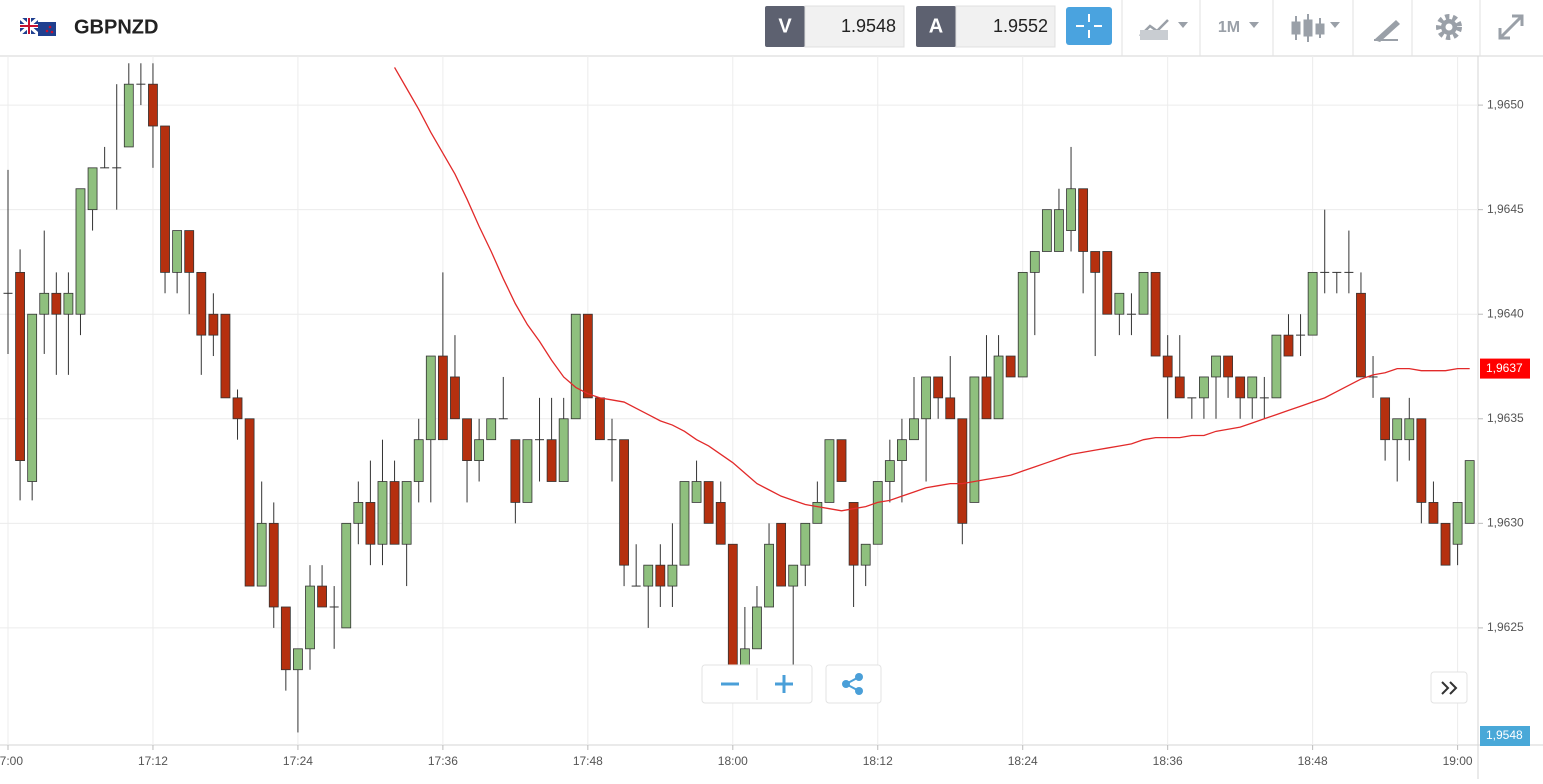 The height and width of the screenshot is (784, 1543). Describe the element at coordinates (835, 26) in the screenshot. I see `bid-box: V 1.9548` at that location.